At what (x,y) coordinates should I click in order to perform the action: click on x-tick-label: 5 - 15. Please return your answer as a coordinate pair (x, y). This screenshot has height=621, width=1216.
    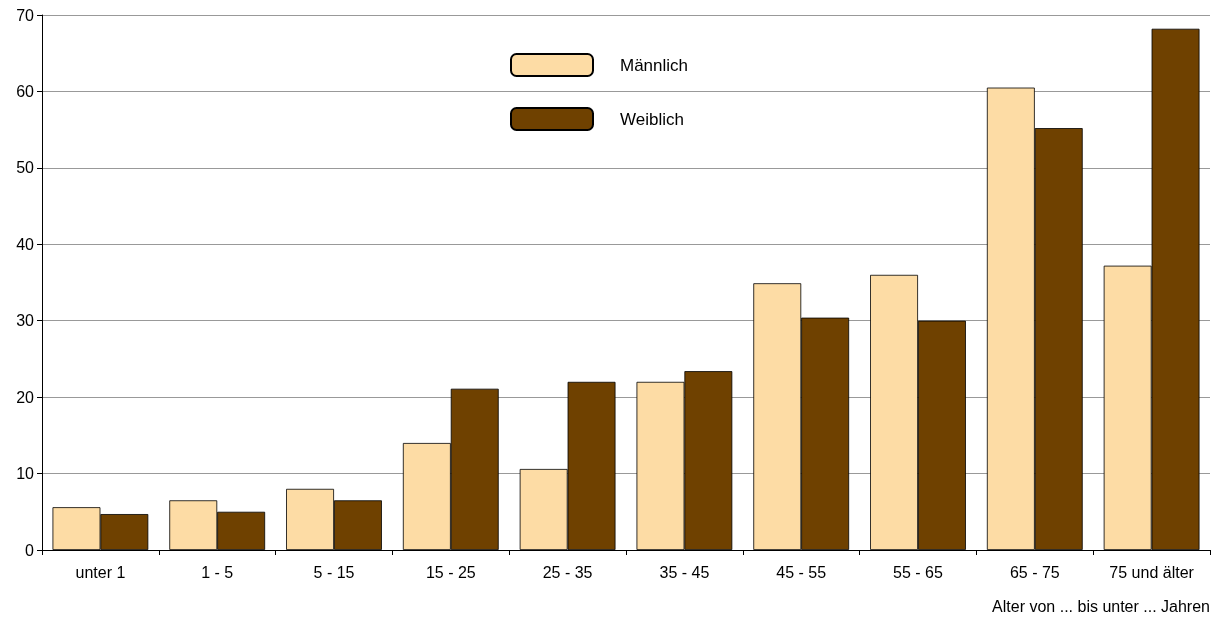
    Looking at the image, I should click on (334, 572).